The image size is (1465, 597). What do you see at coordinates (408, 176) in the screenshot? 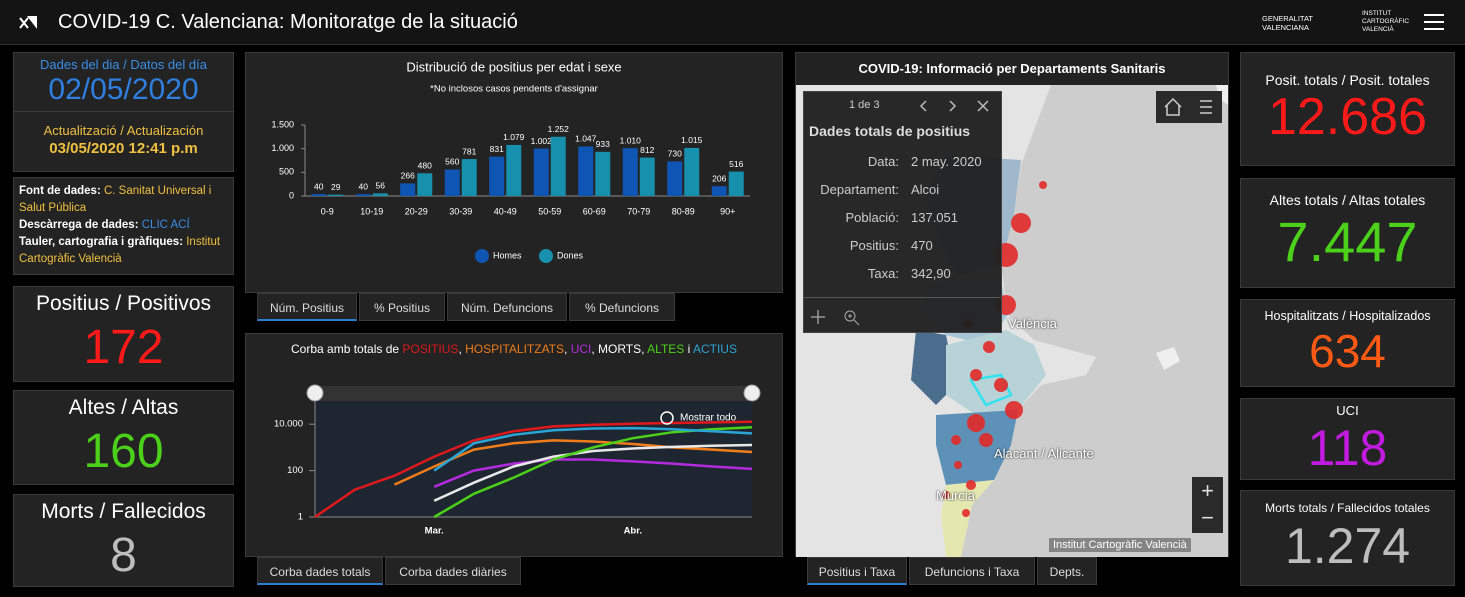
I see `data-label: 266` at bounding box center [408, 176].